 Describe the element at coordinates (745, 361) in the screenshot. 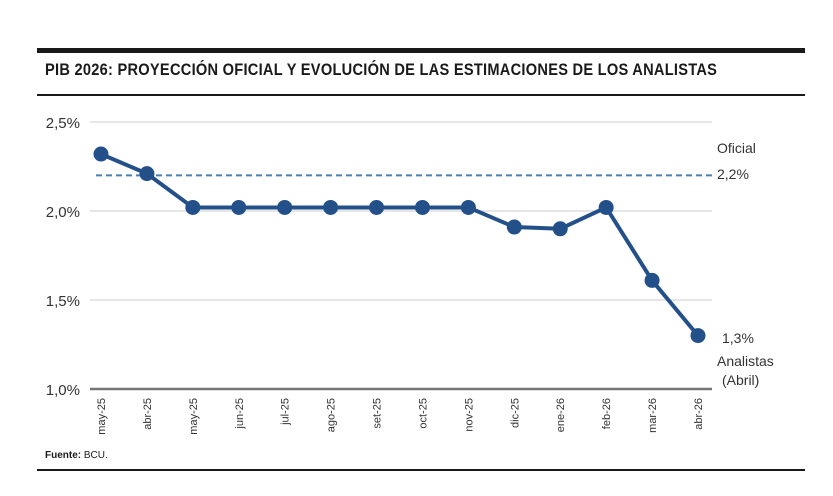

I see `series-label: Analistas` at that location.